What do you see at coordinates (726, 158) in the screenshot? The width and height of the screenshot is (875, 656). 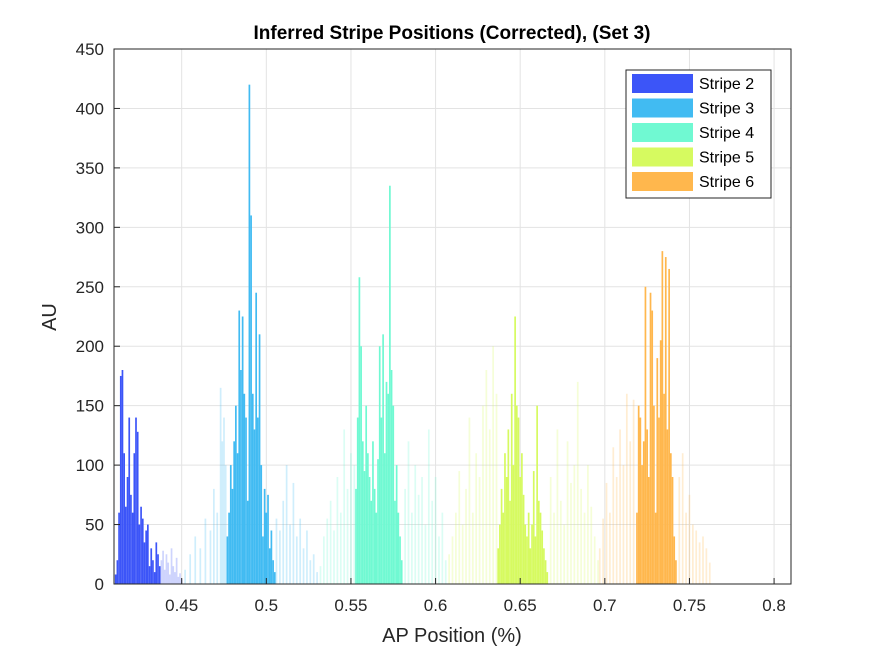 I see `legend-label: Stripe 5` at bounding box center [726, 158].